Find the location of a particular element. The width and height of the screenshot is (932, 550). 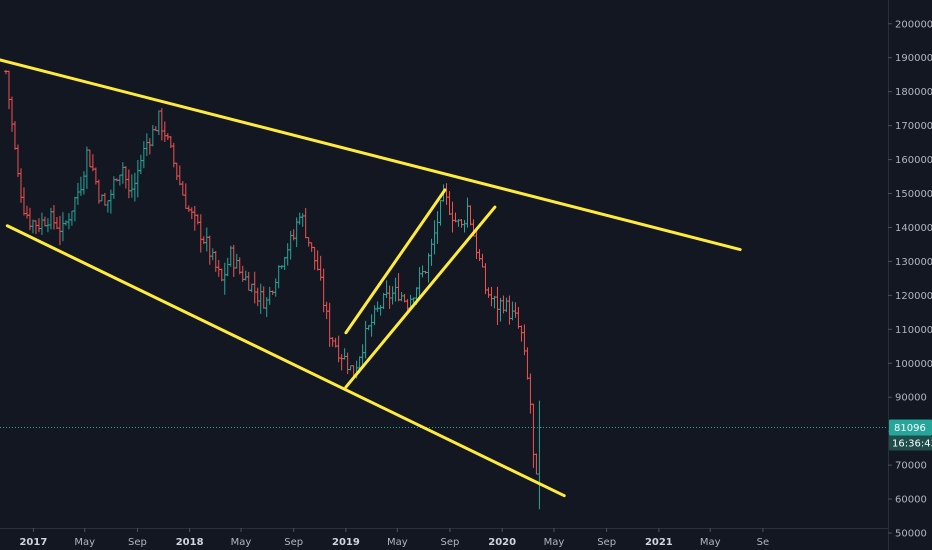

time-tick-label: 2019 is located at coordinates (346, 542).